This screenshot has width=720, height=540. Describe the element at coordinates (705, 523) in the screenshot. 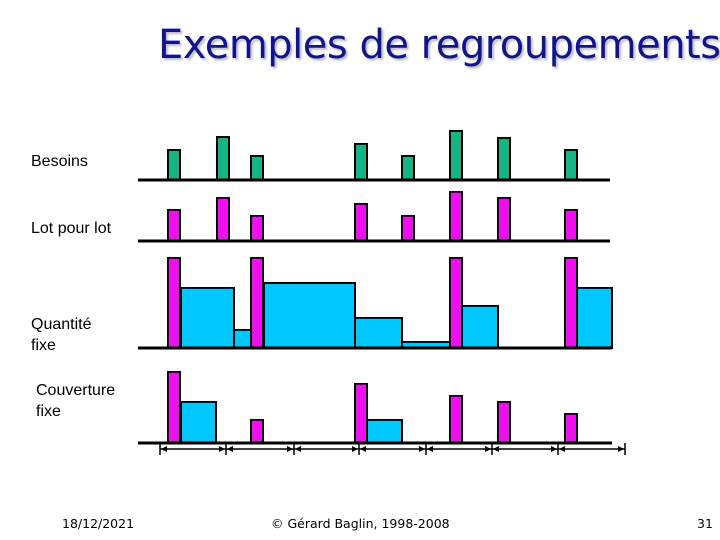

I see `footer-page-number: 31` at that location.